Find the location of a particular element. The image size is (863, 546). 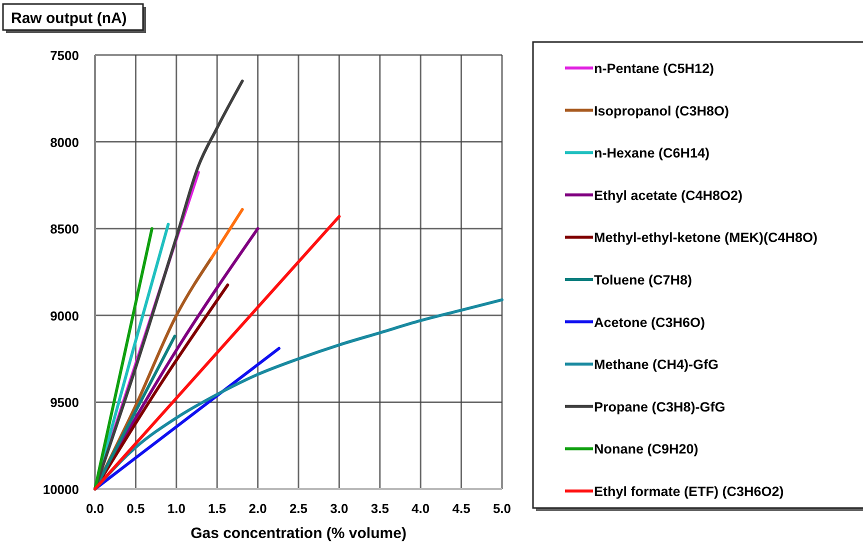

y-tick-label: 8000 is located at coordinates (64, 142).